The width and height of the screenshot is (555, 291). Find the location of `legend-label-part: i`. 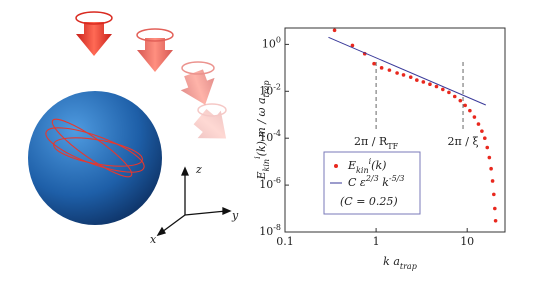

legend-label-part: i is located at coordinates (370, 161).